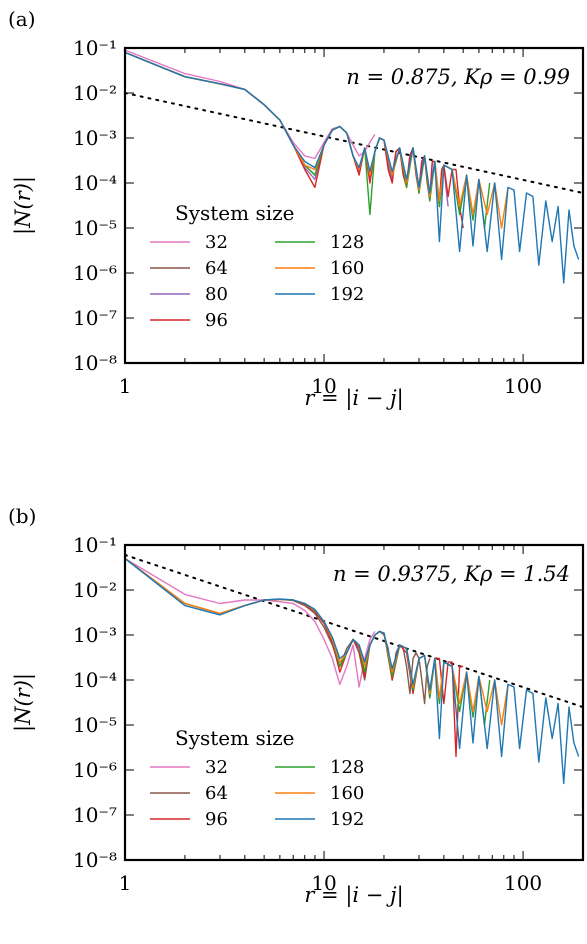 Image resolution: width=587 pixels, height=944 pixels. What do you see at coordinates (22, 516) in the screenshot?
I see `panel-label: (b)` at bounding box center [22, 516].